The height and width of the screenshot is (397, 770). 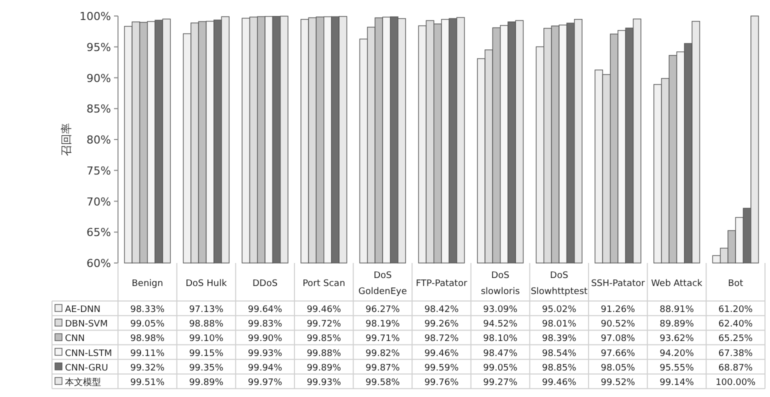 I want to click on data-label: 99.15%, so click(x=206, y=353).